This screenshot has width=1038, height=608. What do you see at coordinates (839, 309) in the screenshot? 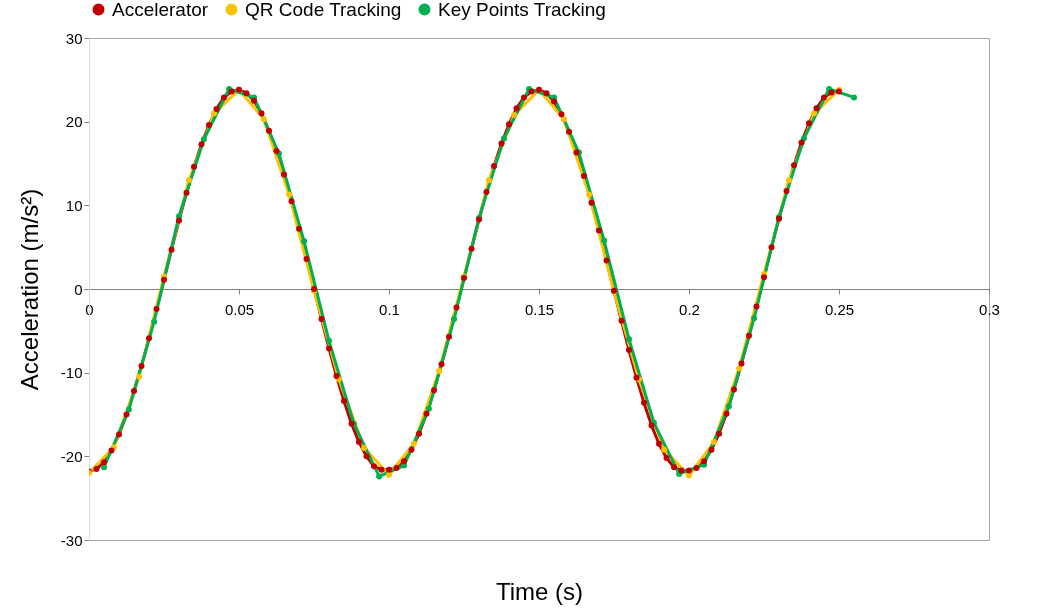
I see `x-tick-label: 0.25` at bounding box center [839, 309].